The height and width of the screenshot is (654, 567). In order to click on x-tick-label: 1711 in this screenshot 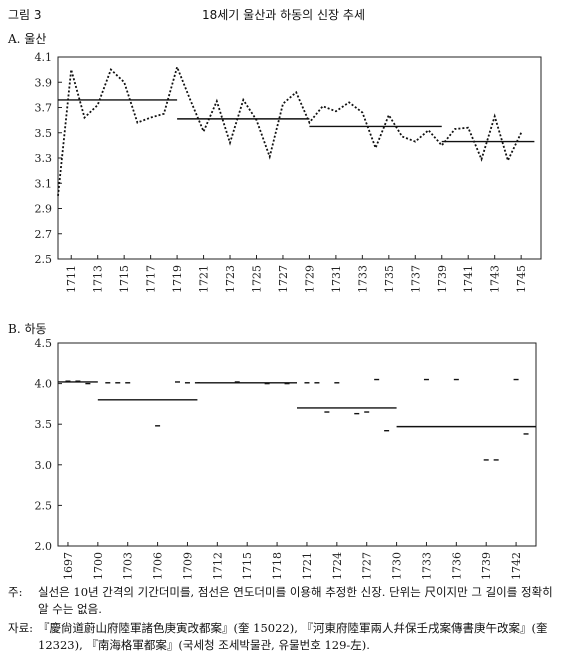, I will do `click(71, 279)`.